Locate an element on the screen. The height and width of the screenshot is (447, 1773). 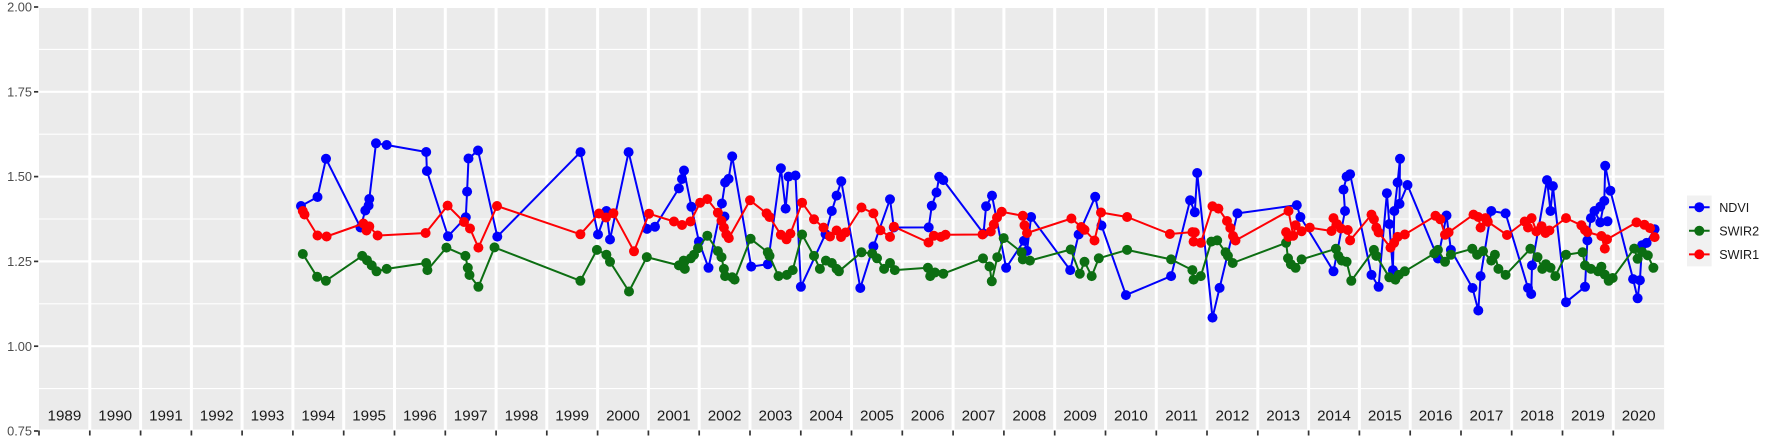
svg-text: 2001 is located at coordinates (674, 416).